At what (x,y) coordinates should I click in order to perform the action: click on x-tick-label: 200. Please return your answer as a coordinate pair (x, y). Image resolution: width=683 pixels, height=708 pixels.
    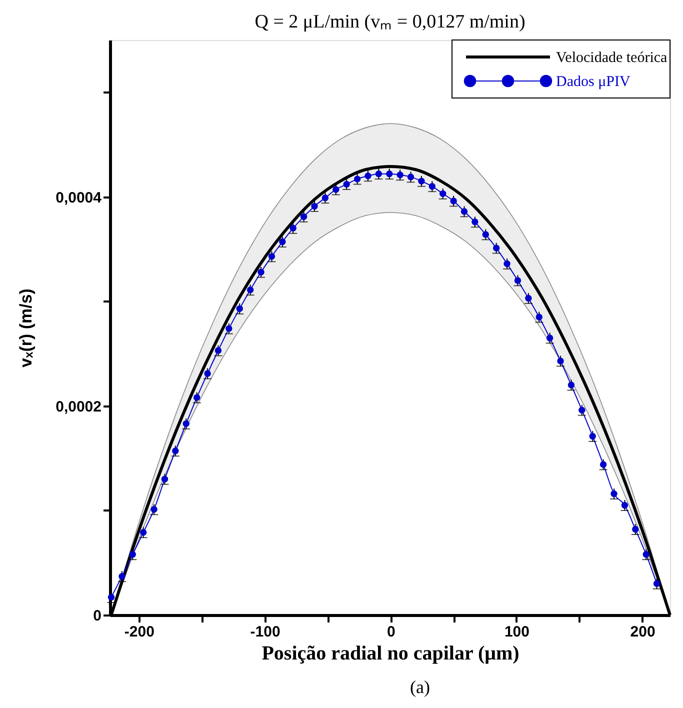
    Looking at the image, I should click on (643, 632).